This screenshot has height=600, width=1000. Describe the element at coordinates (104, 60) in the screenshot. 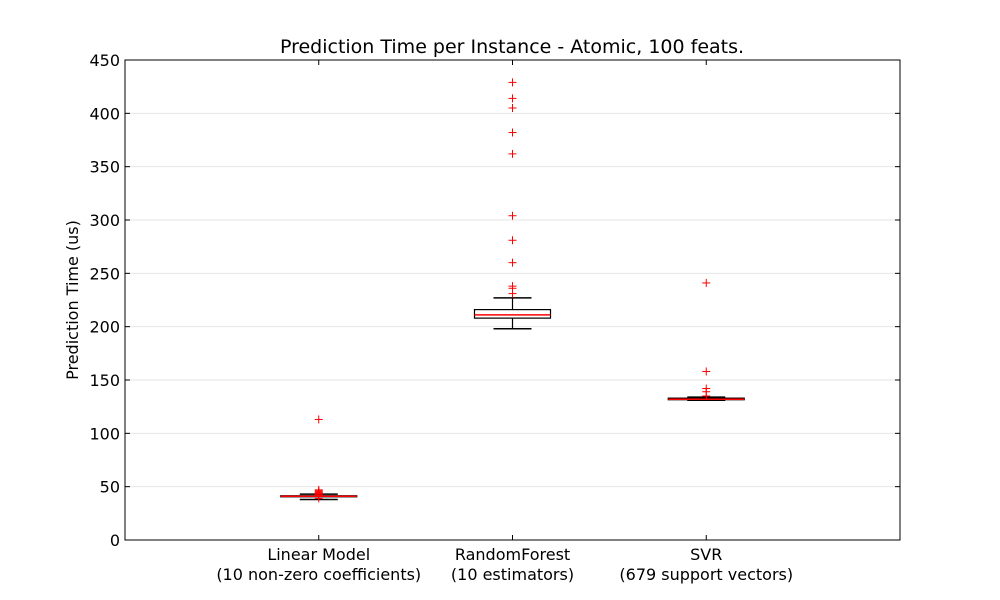

I see `y-tick-label: 450` at that location.